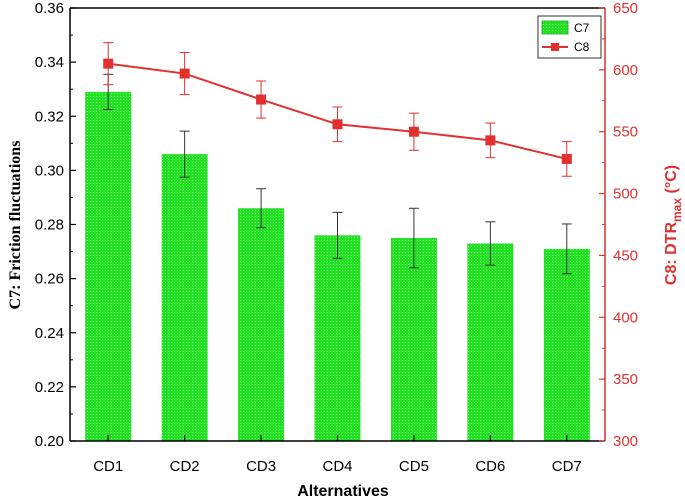 The height and width of the screenshot is (502, 685). Describe the element at coordinates (184, 73) in the screenshot. I see `c8-marker-cd2` at that location.